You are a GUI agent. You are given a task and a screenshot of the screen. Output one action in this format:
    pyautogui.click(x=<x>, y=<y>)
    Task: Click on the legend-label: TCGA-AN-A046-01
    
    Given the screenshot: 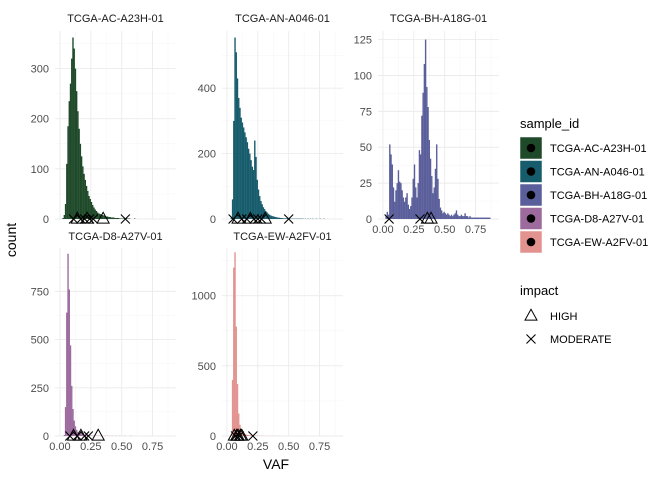 What is the action you would take?
    pyautogui.click(x=597, y=173)
    